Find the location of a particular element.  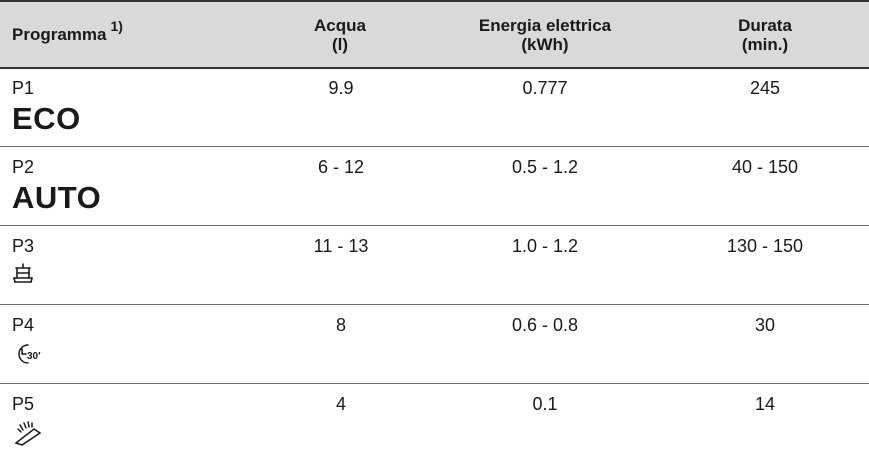

water-value: 9.9 is located at coordinates (341, 88).